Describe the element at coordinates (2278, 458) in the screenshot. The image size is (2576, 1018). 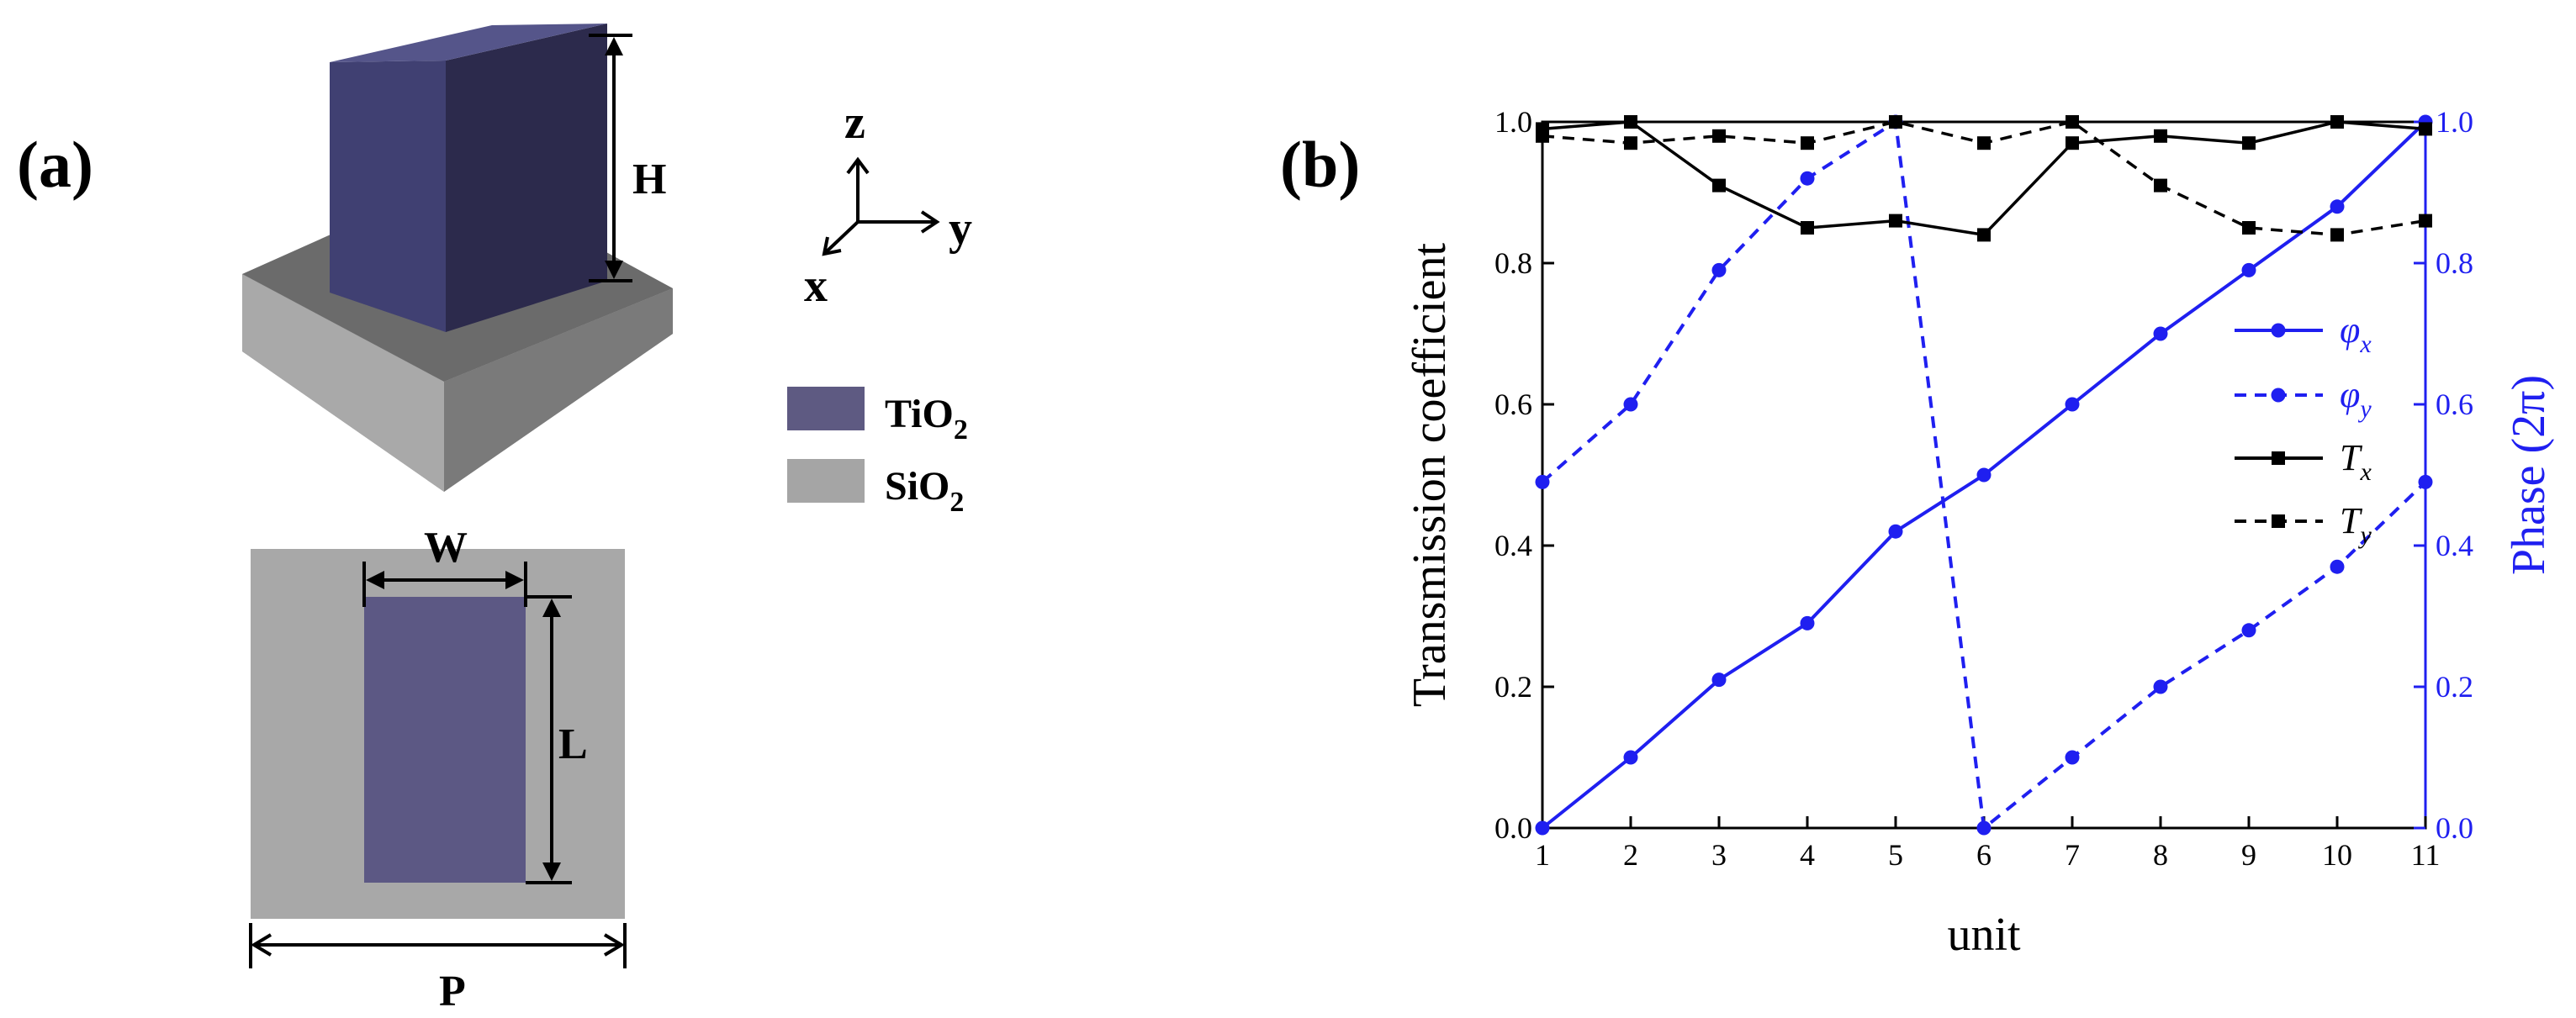
I see `legend-marker-T_x` at that location.